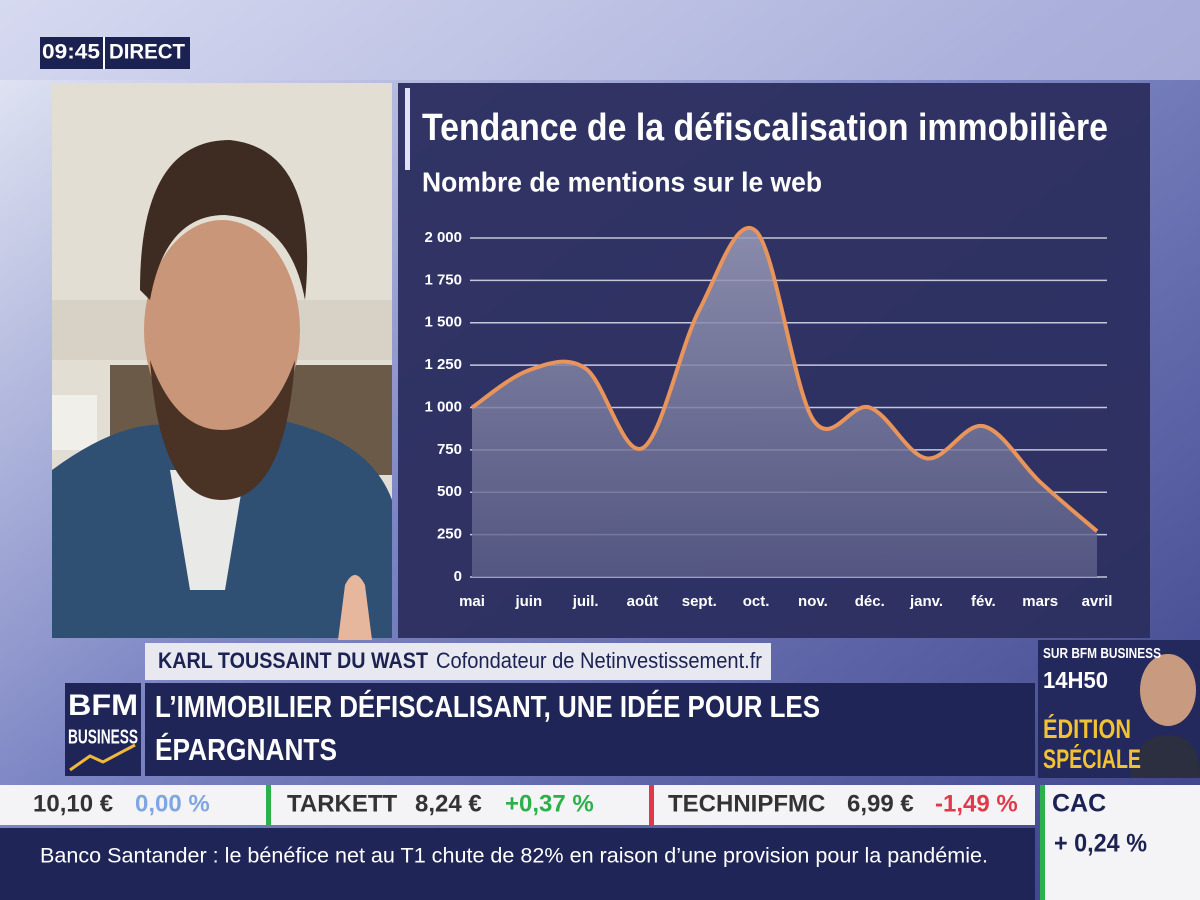 This screenshot has width=1200, height=900. What do you see at coordinates (103, 737) in the screenshot?
I see `logo-text: BUSINESS` at bounding box center [103, 737].